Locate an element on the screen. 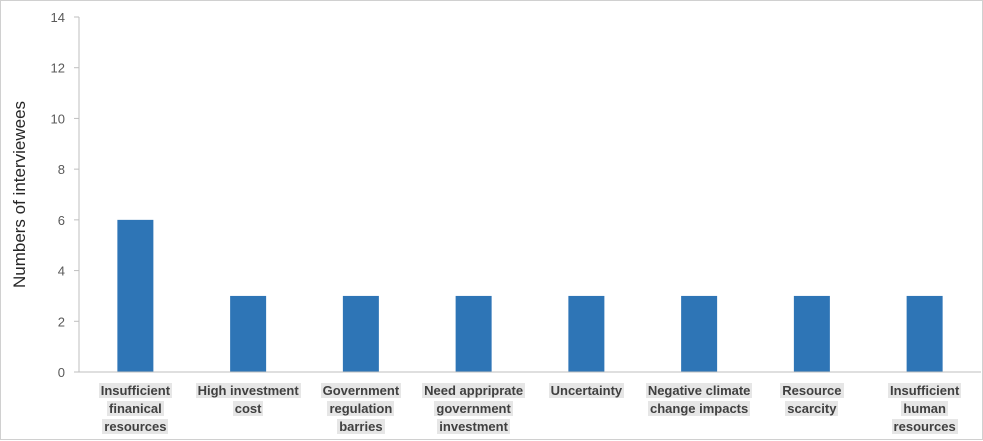 The width and height of the screenshot is (983, 441). y-tick-label: 6 is located at coordinates (61, 220).